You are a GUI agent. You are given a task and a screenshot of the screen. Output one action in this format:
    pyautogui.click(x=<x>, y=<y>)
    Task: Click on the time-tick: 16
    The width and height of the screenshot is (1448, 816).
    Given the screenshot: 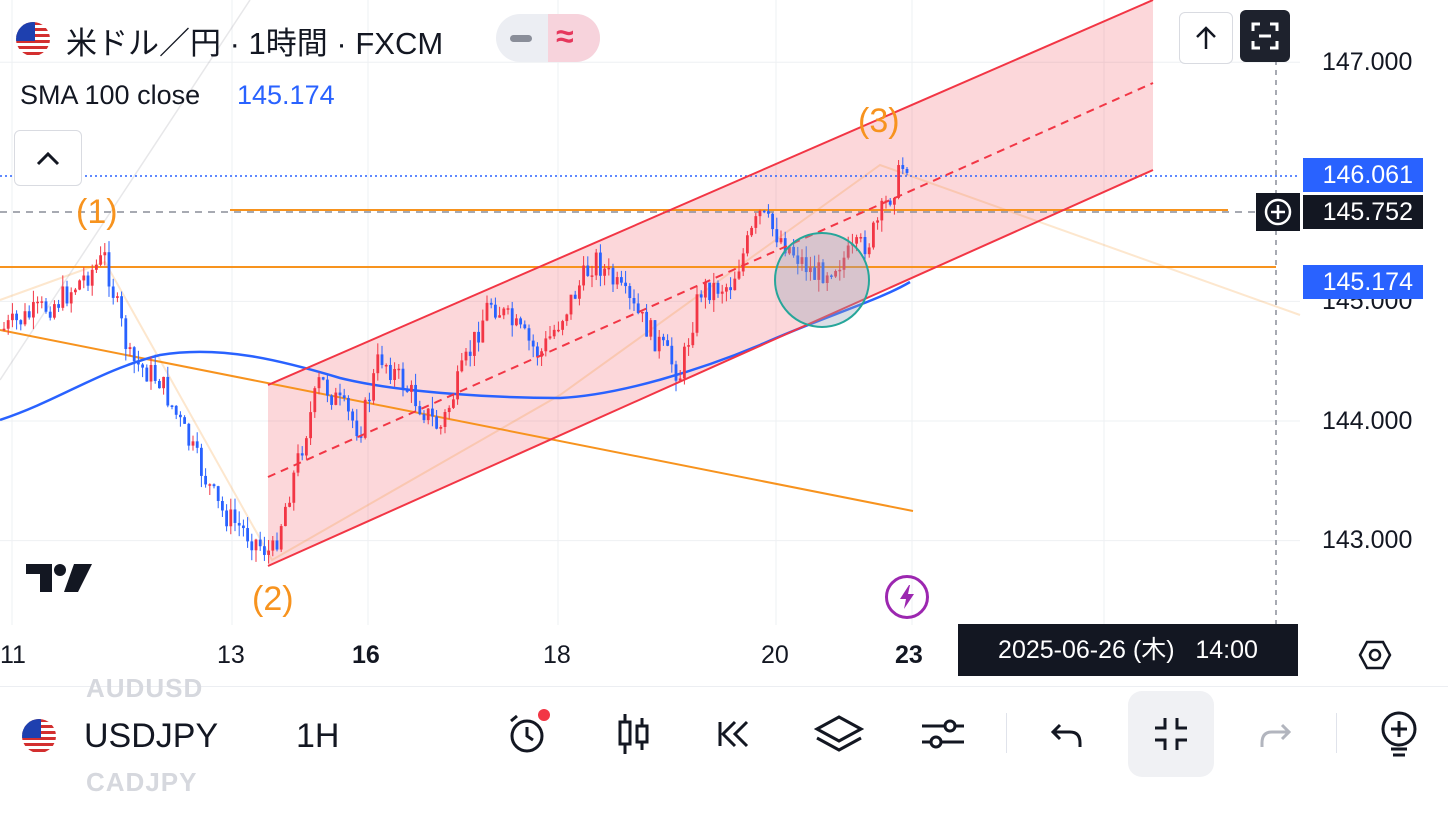 What is the action you would take?
    pyautogui.click(x=366, y=655)
    